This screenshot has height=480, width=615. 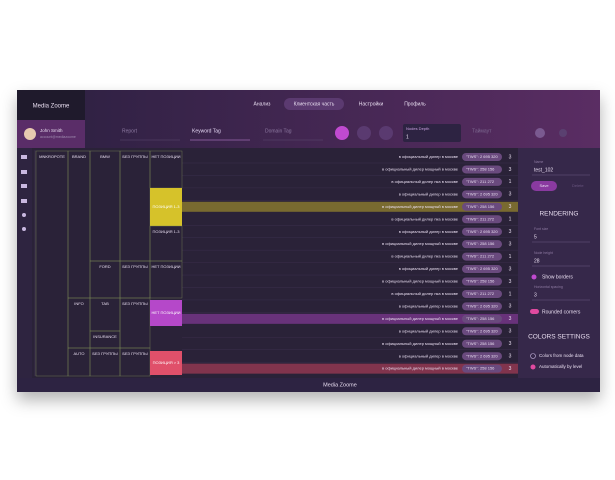 I want to click on section-title: COLORS SETTINGS, so click(x=559, y=337).